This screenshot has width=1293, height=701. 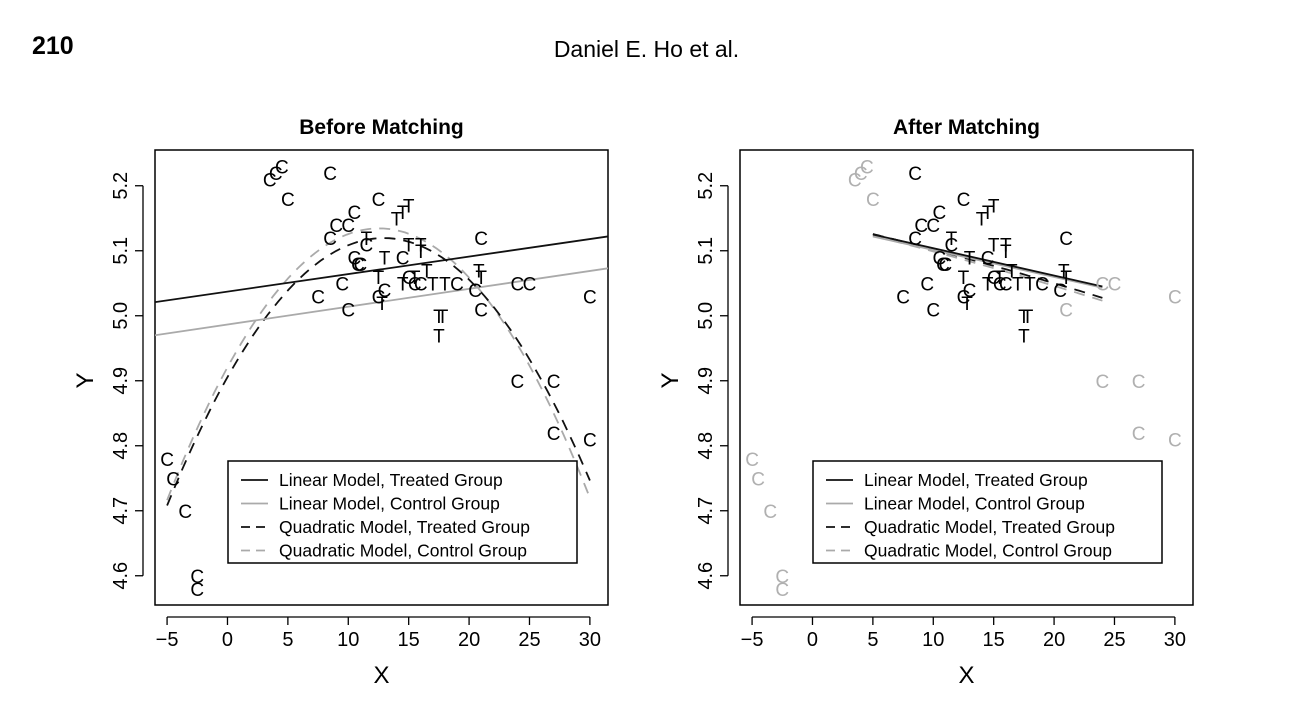 I want to click on linear-control-line, so click(x=381, y=302).